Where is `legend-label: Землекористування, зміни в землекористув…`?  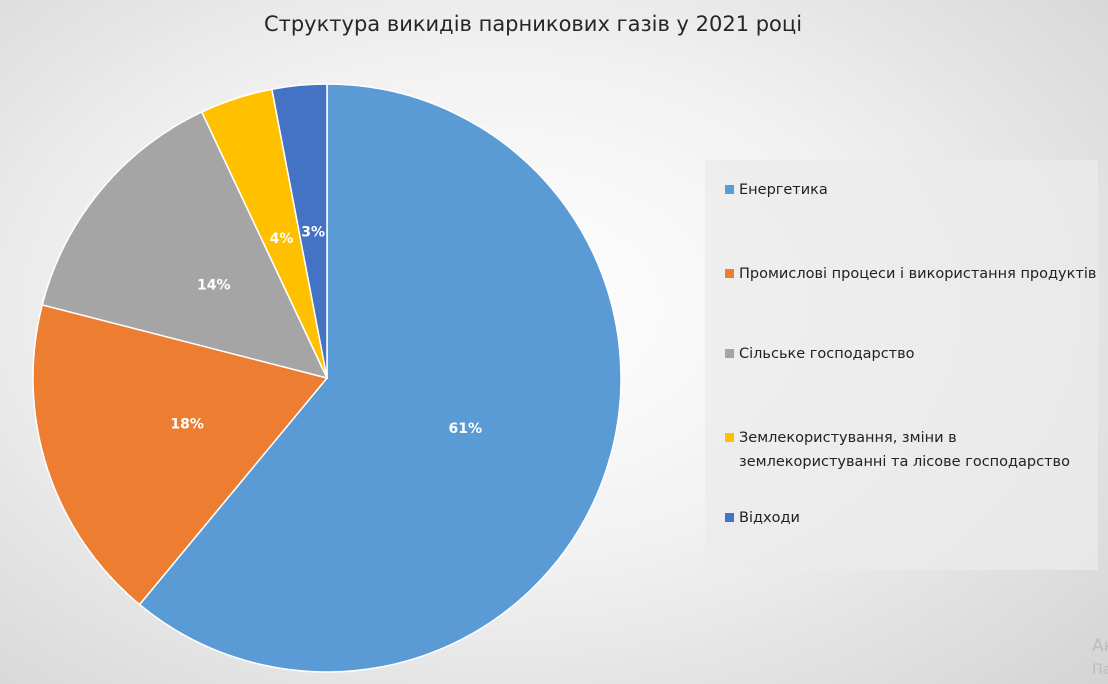 legend-label: Землекористування, зміни в землекористув… is located at coordinates (904, 450).